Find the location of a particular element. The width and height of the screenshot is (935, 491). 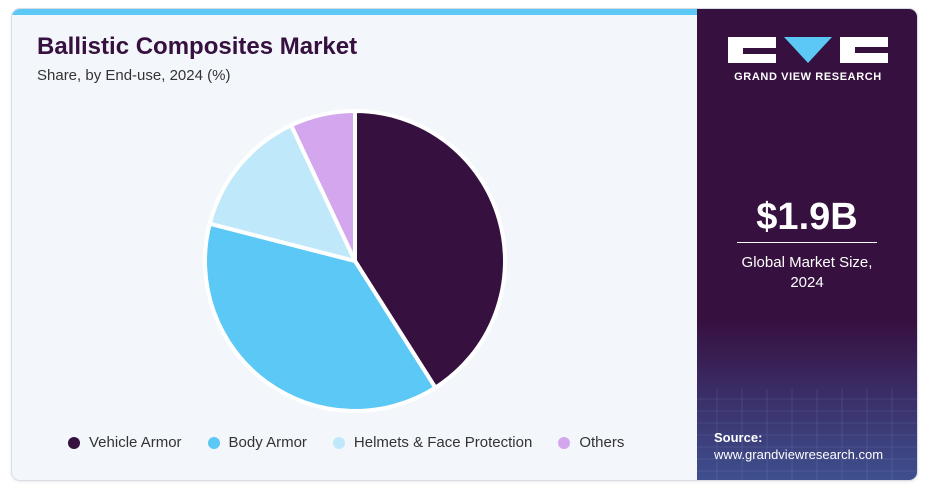

divider is located at coordinates (807, 242).